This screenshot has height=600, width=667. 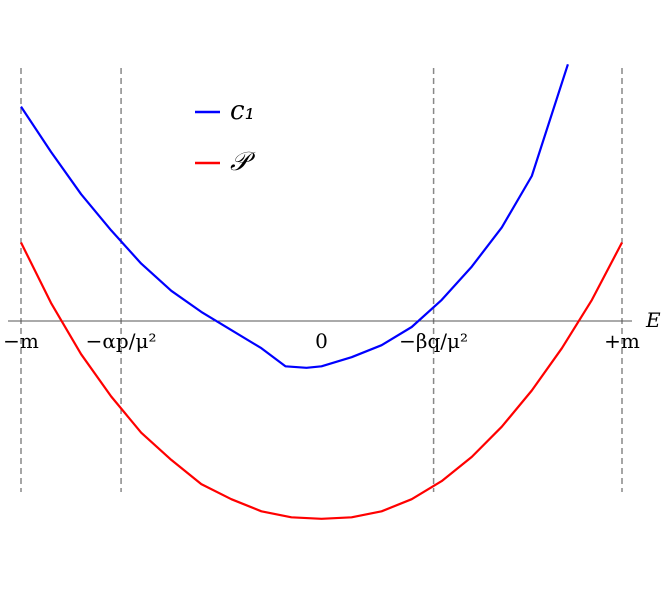 I want to click on legend-label-1: 𝒫, so click(x=243, y=162).